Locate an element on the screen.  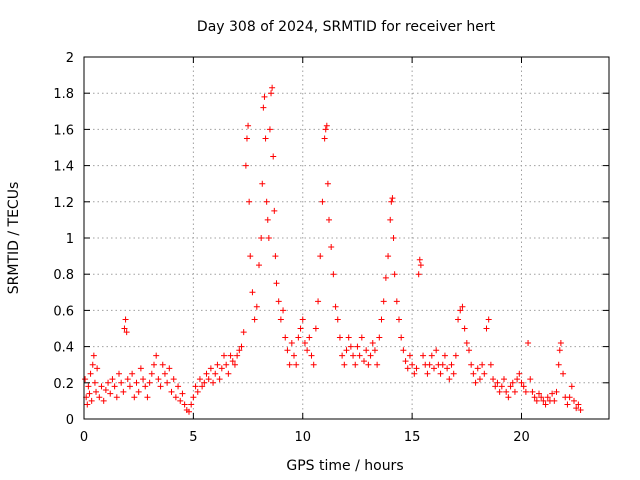
y-tick-label: 1.6 is located at coordinates (63, 130).